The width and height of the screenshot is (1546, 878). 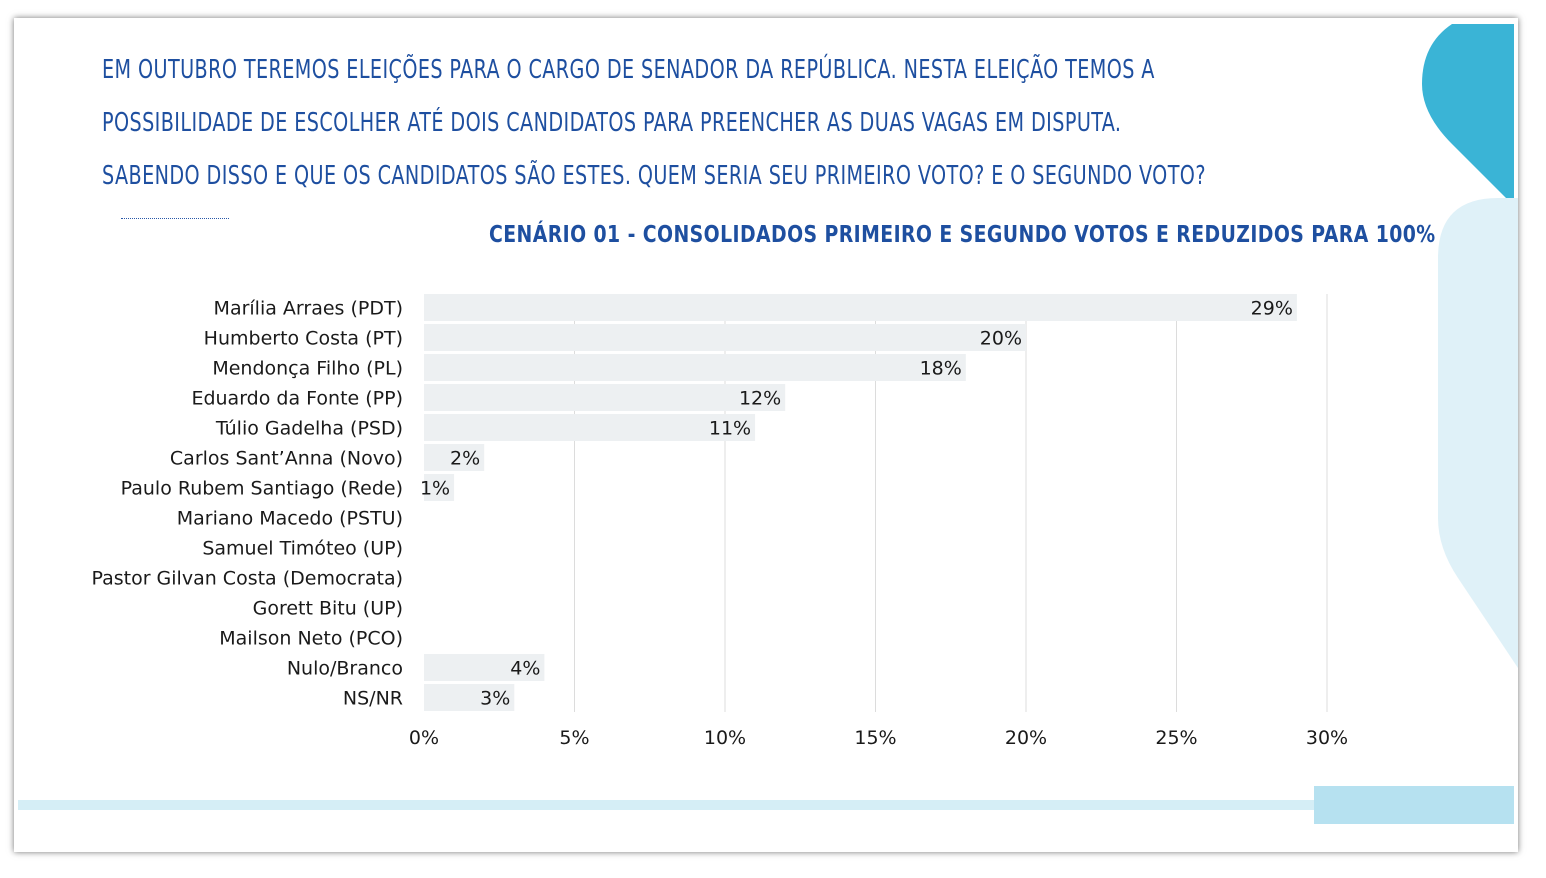 I want to click on data-label: 1%, so click(x=435, y=489).